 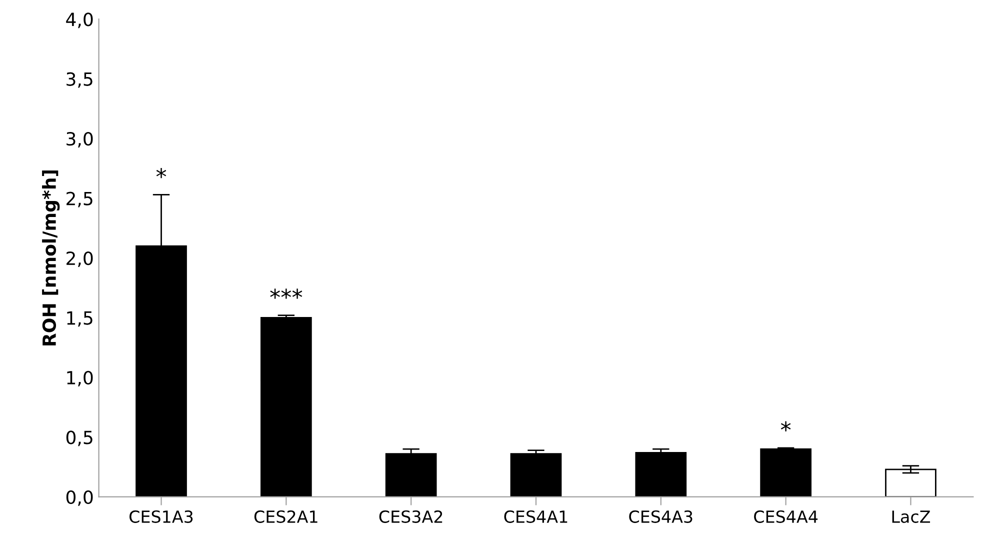 I want to click on x-tick-label: CES4A3, so click(x=660, y=516).